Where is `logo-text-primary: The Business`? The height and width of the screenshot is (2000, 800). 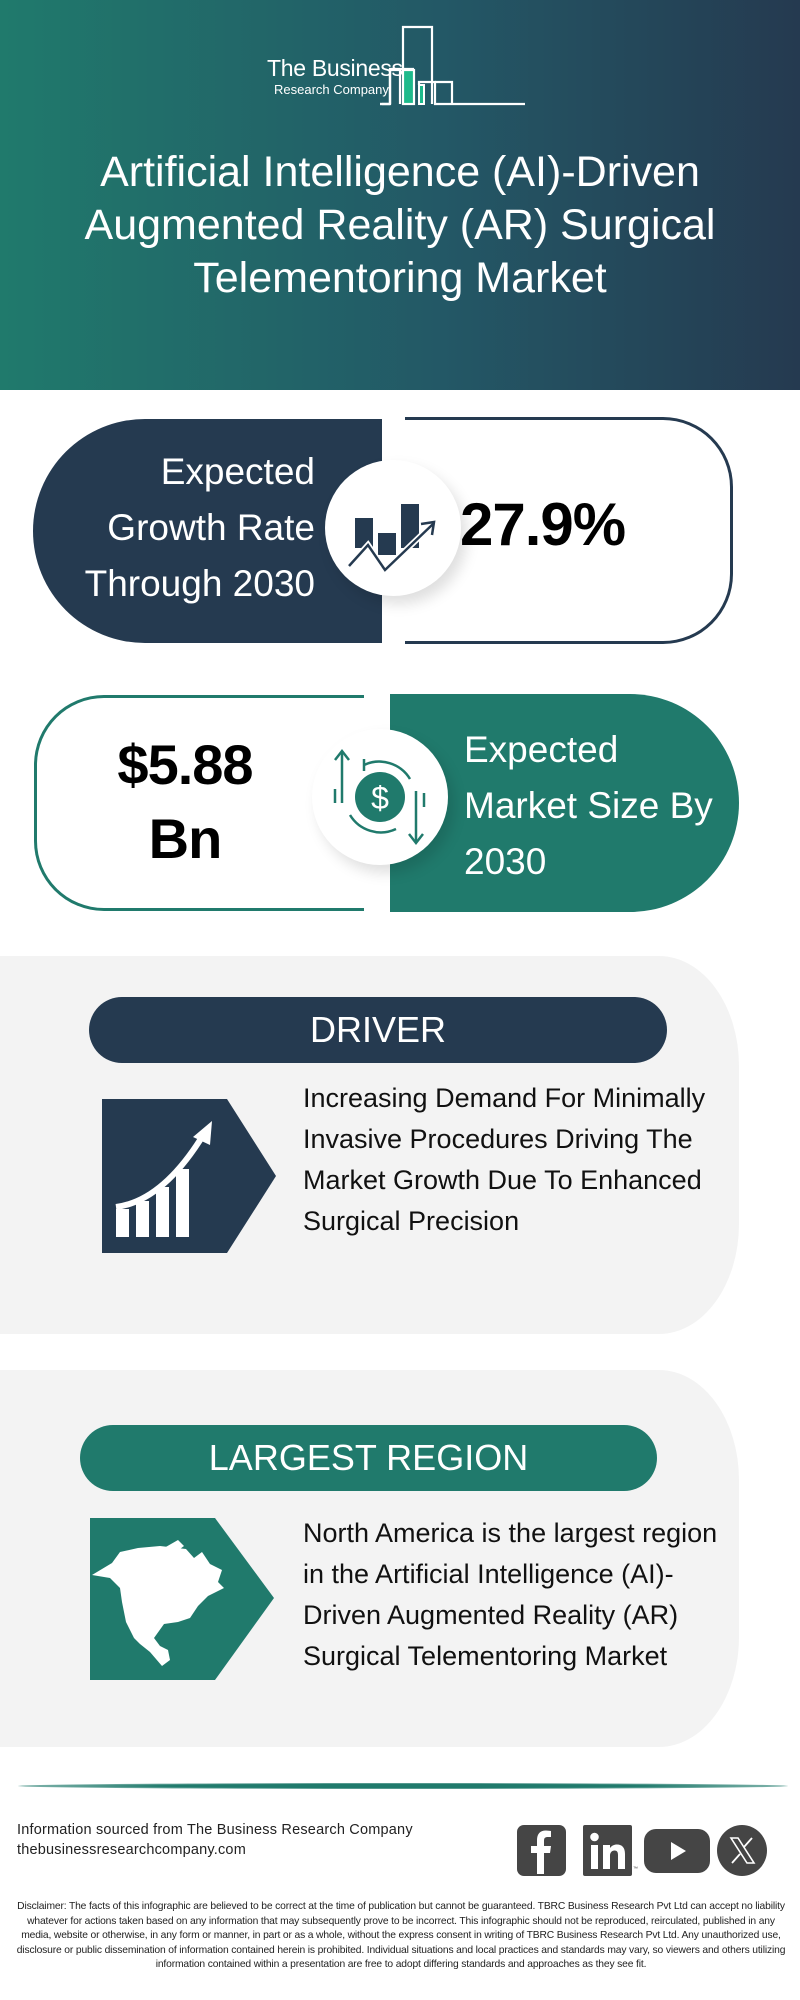 logo-text-primary: The Business is located at coordinates (335, 68).